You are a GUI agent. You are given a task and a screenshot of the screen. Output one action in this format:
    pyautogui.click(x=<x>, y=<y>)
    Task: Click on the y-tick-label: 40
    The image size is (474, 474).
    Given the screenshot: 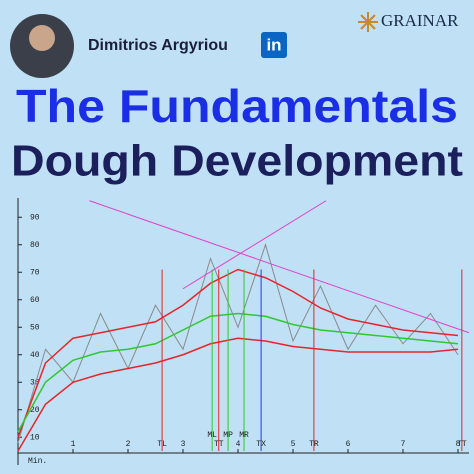 What is the action you would take?
    pyautogui.click(x=35, y=355)
    